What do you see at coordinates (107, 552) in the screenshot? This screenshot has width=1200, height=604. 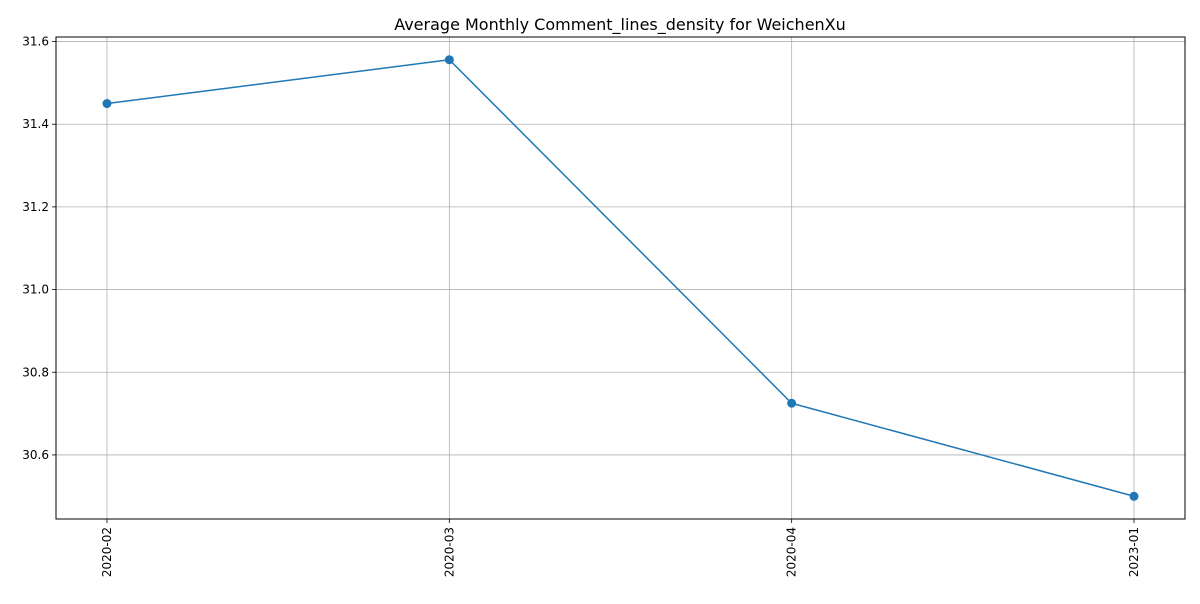 I see `x-tick-label: 2020-02` at bounding box center [107, 552].